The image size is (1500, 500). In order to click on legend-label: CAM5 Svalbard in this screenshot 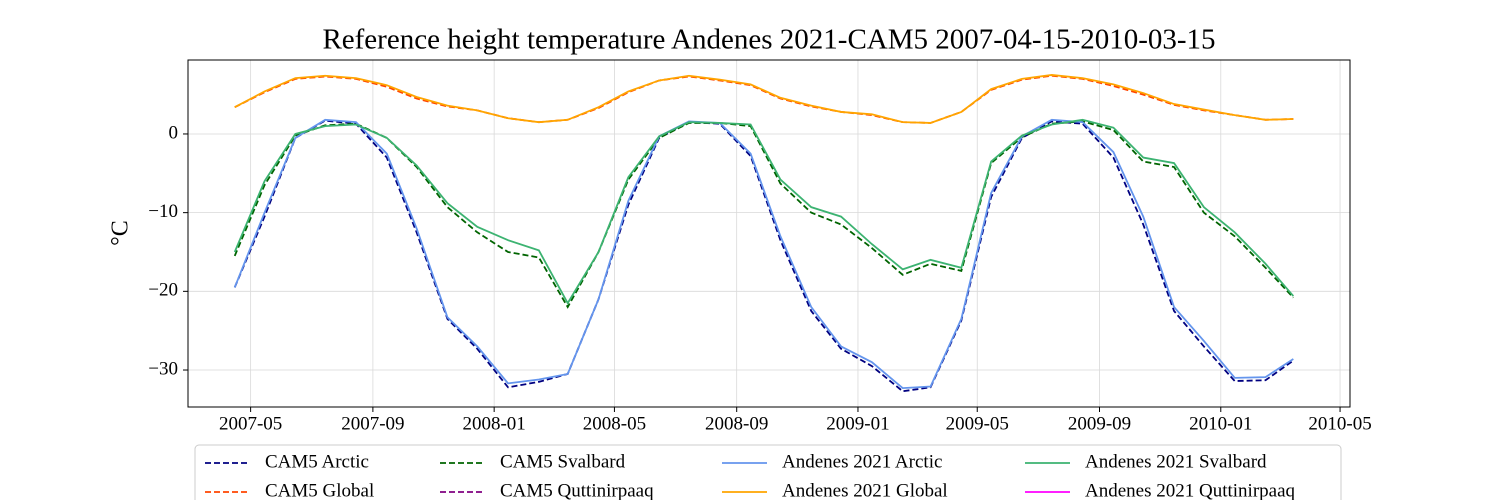, I will do `click(563, 461)`.